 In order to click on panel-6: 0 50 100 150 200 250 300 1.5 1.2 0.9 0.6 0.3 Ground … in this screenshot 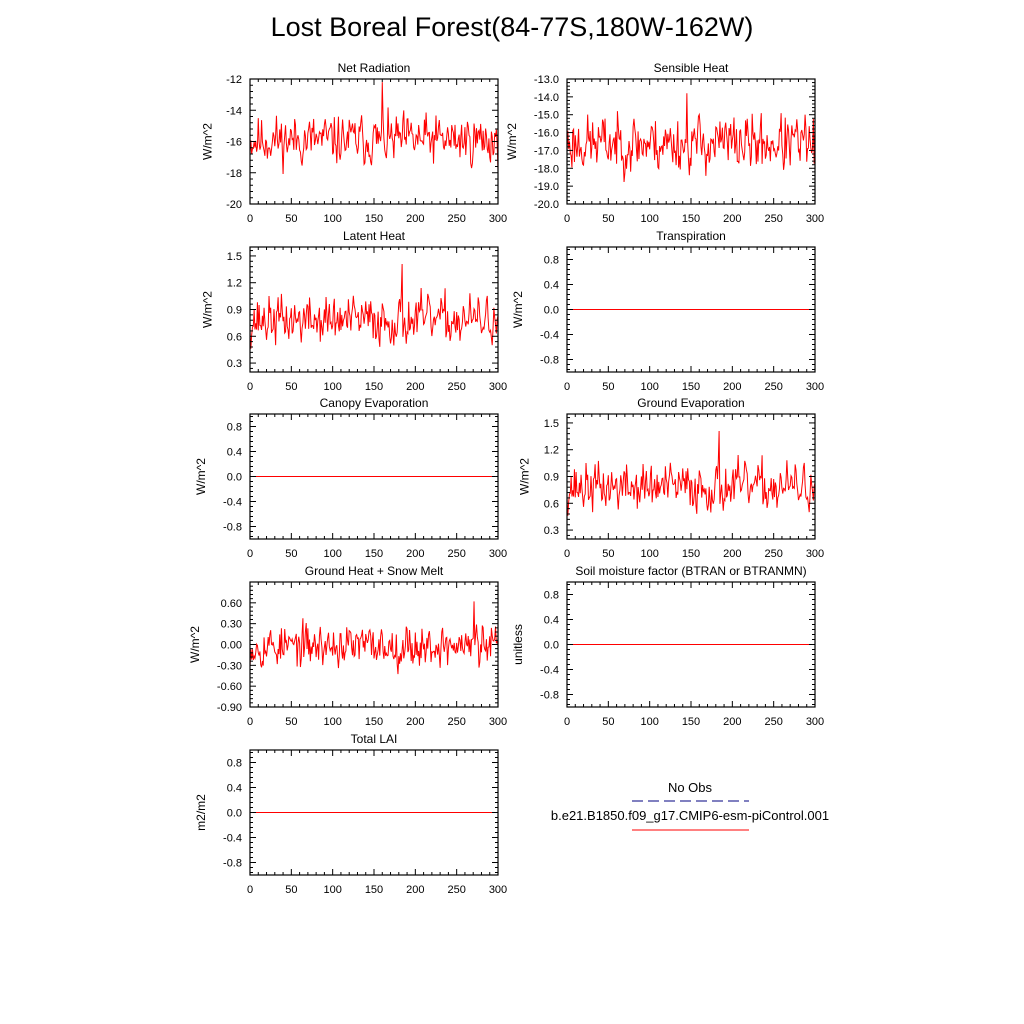, I will do `click(670, 478)`.